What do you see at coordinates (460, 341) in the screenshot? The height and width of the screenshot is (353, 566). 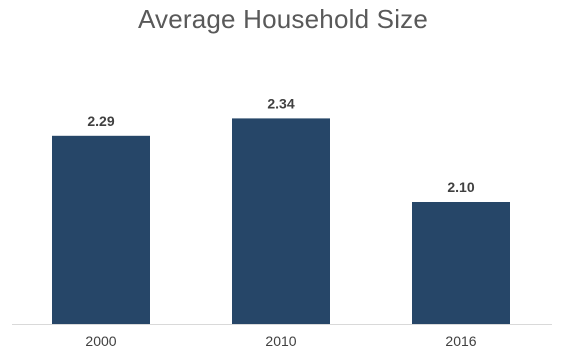 I see `x-tick-label-2016: 2016` at bounding box center [460, 341].